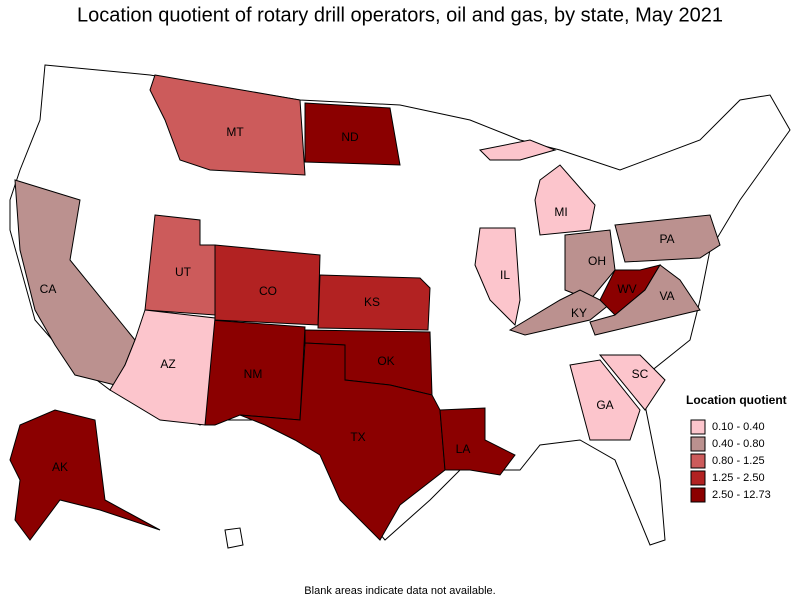 The image size is (800, 605). I want to click on legend-label: 0.10 - 0.40, so click(738, 427).